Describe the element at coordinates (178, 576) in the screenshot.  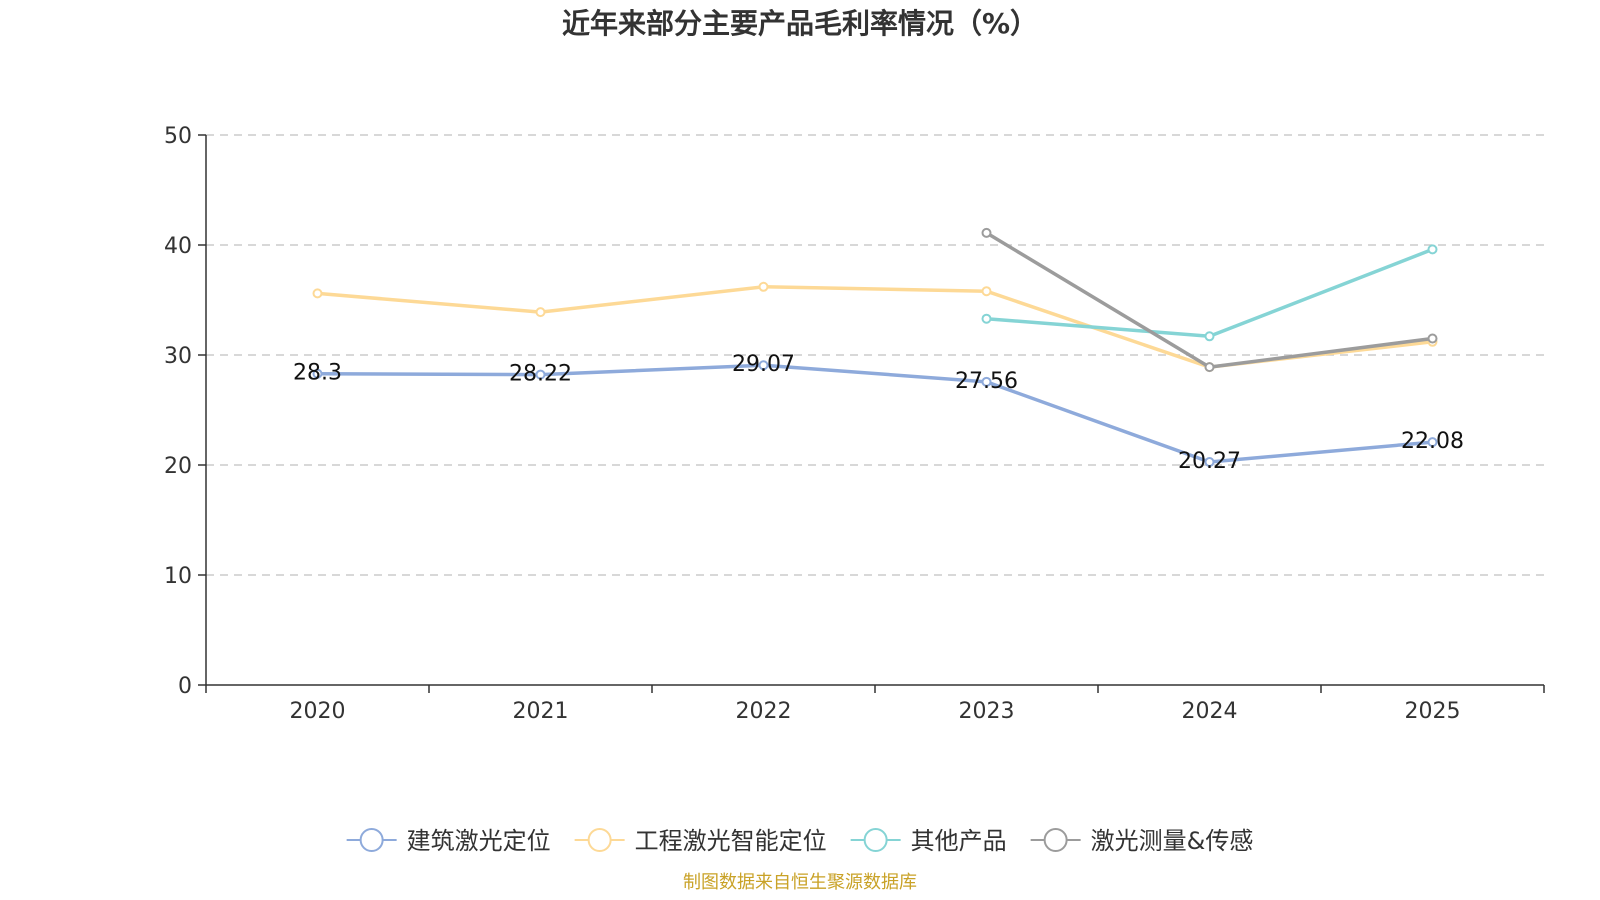
I see `y-tick-label: 10` at that location.